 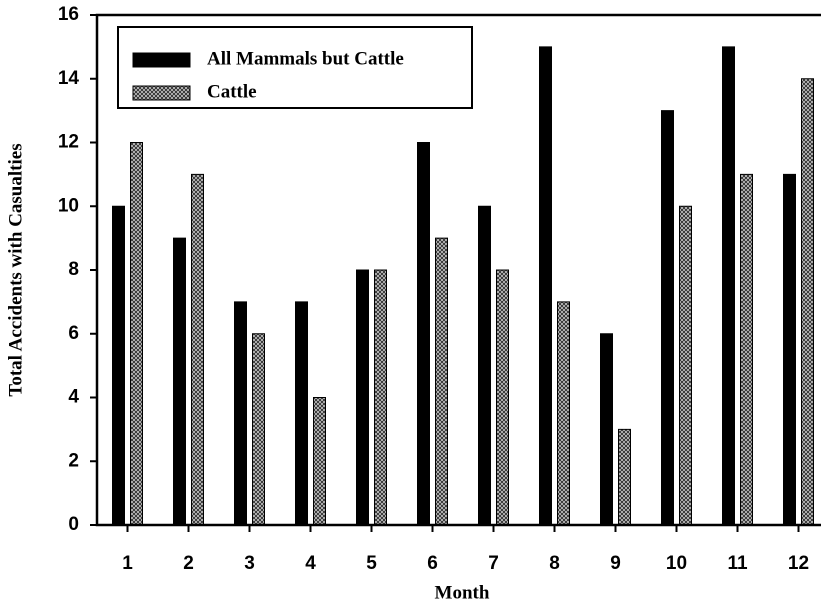 I want to click on y-tick-label: 2, so click(x=73, y=460).